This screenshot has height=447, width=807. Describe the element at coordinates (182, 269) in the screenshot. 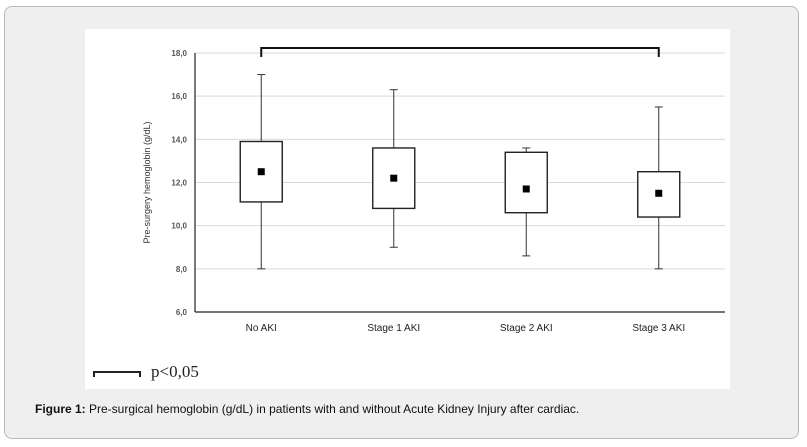

I see `y-tick-label: 8,0` at that location.